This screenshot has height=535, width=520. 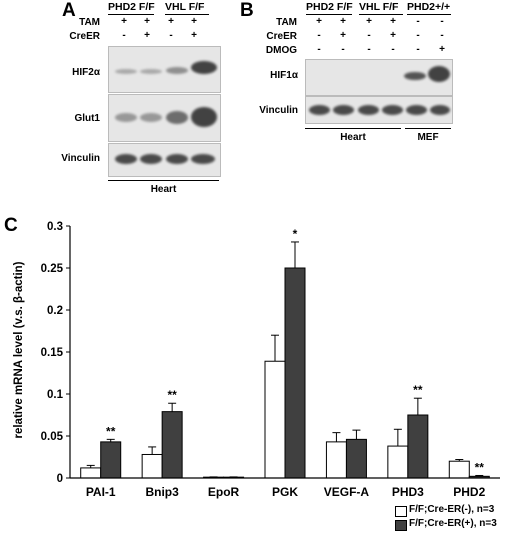 What do you see at coordinates (55, 311) in the screenshot?
I see `y-tick-label: 0.2` at bounding box center [55, 311].